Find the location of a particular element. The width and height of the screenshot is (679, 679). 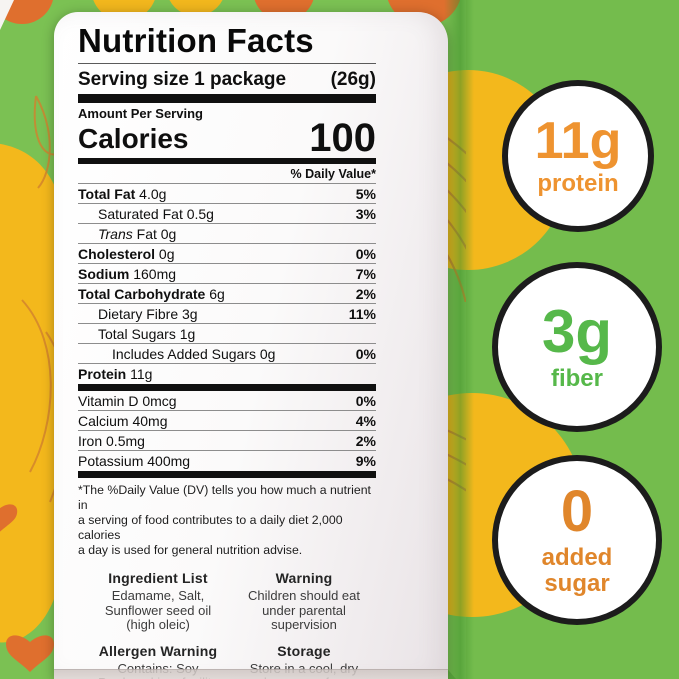

nutrient-pct: 4% is located at coordinates (365, 420).